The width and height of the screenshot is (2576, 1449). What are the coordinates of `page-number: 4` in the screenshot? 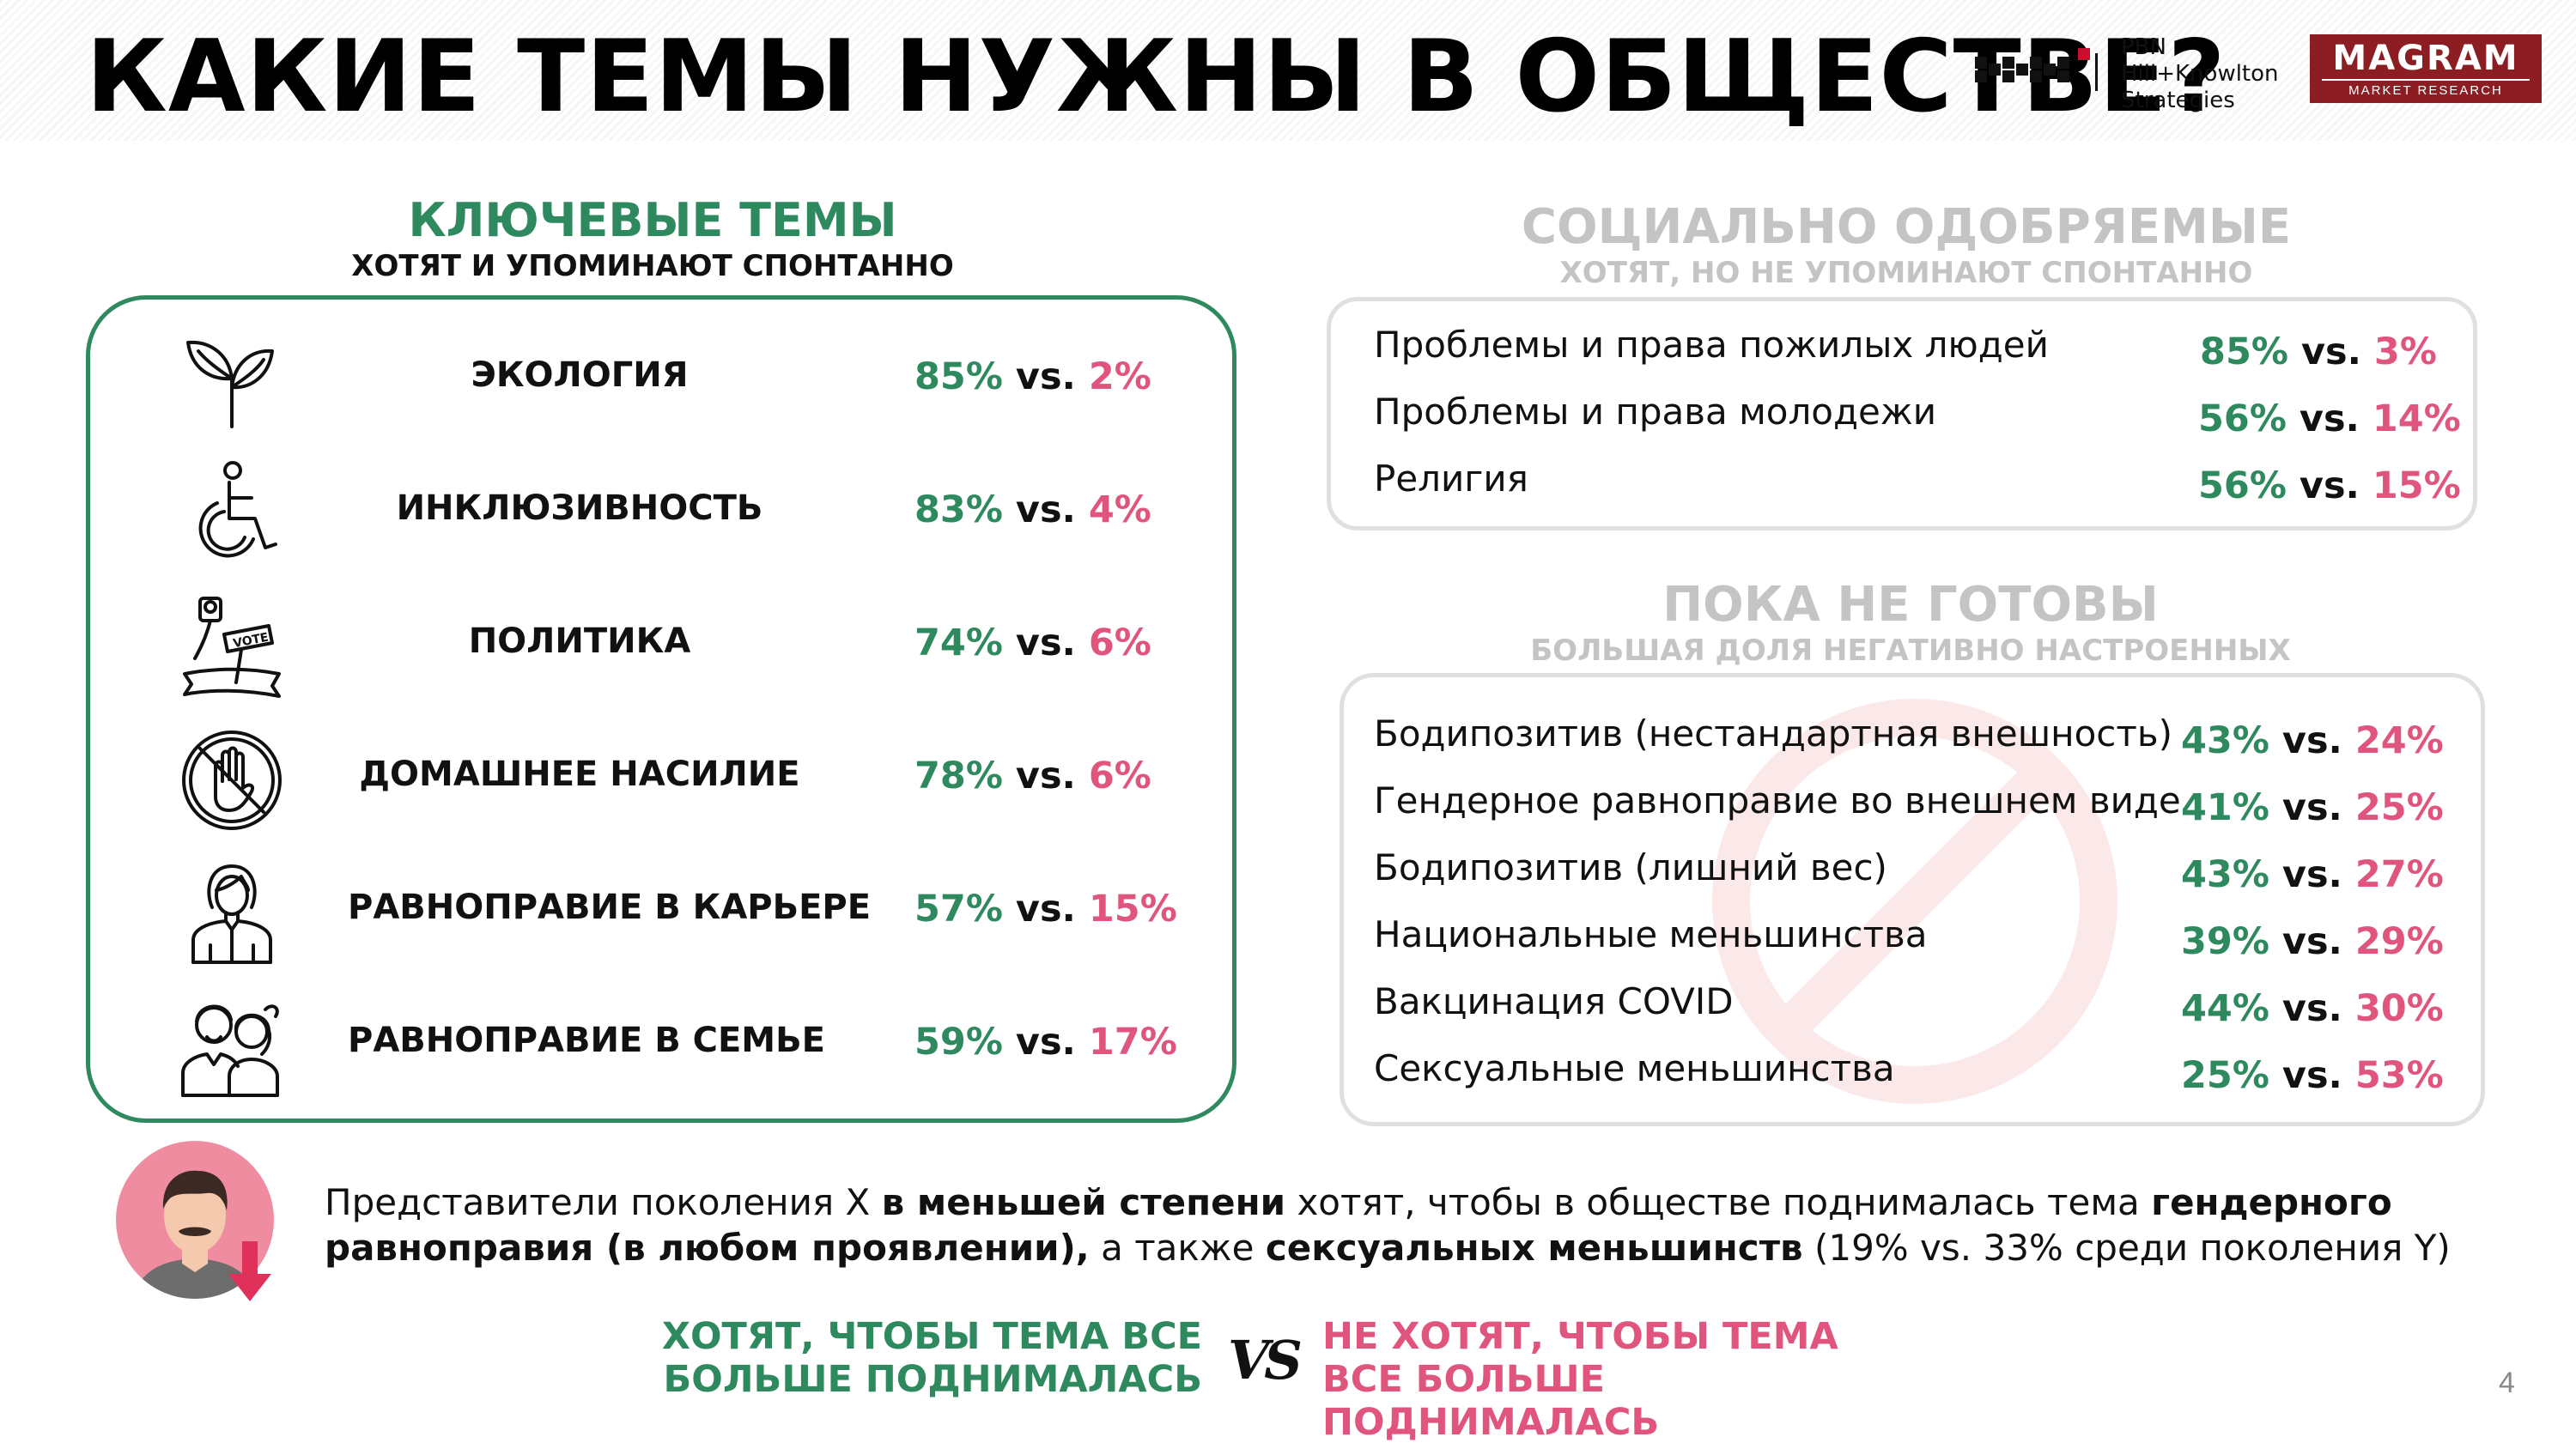 It's located at (2507, 1383).